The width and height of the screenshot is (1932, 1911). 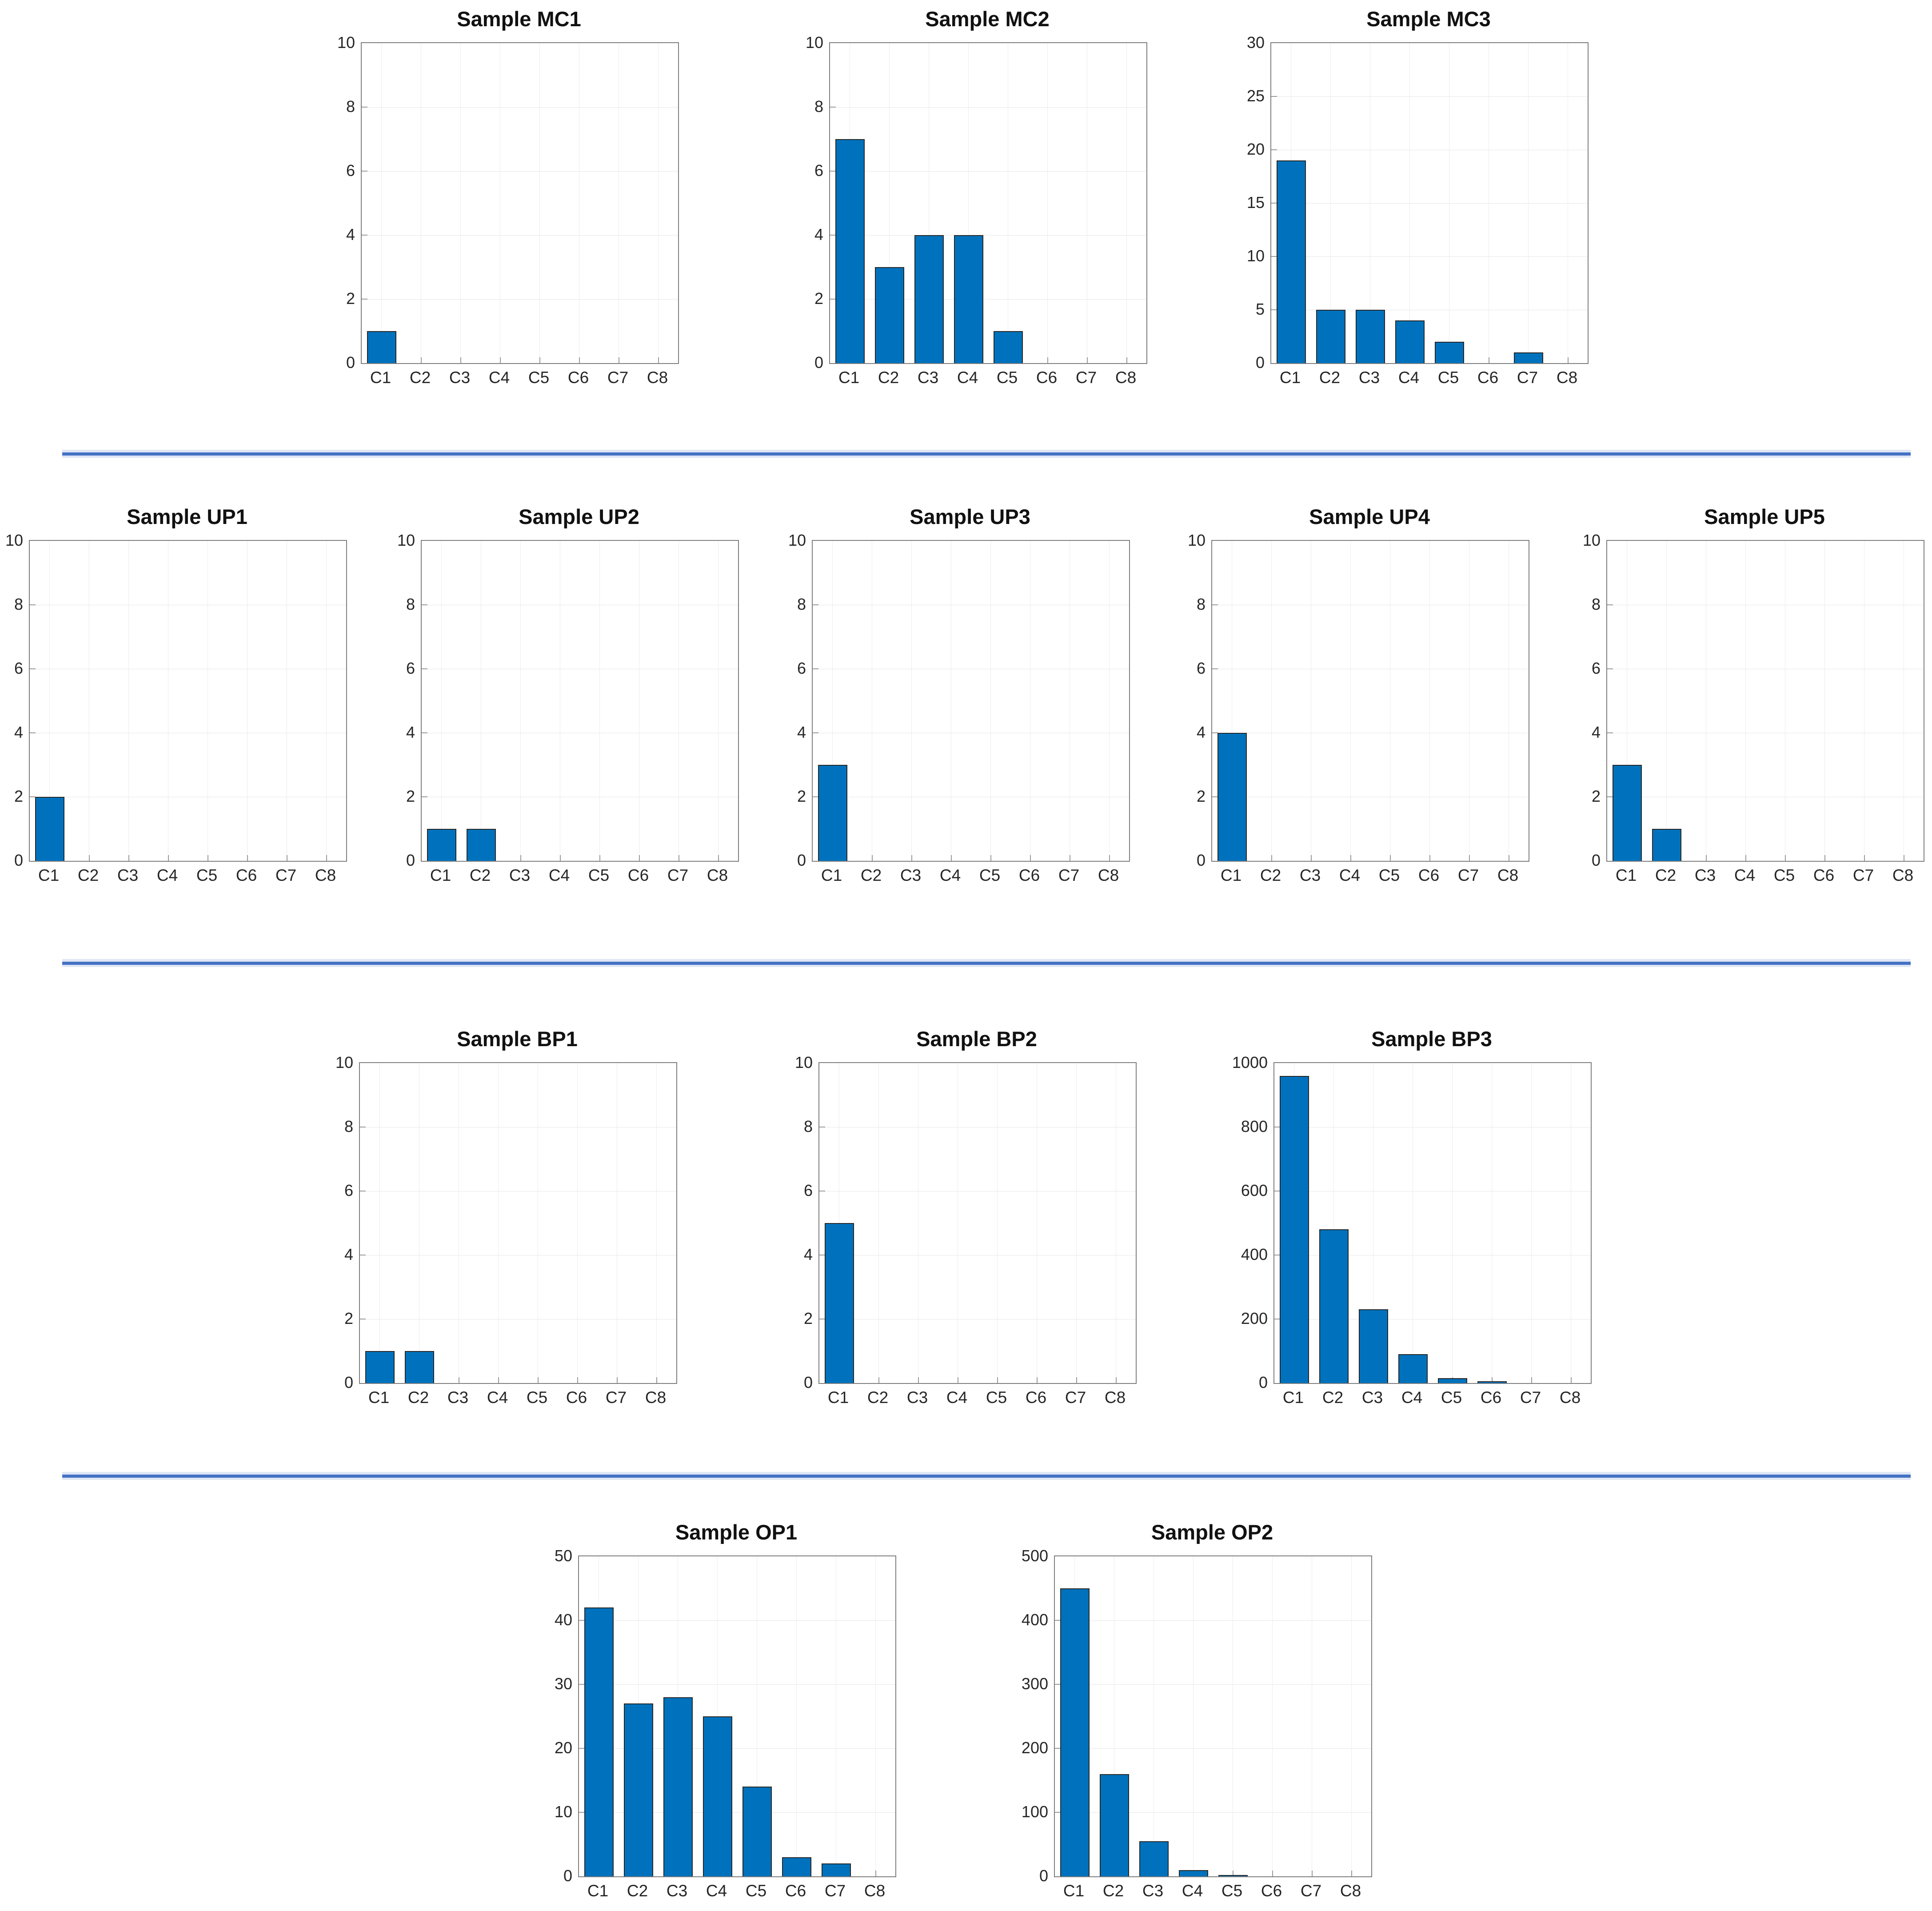 I want to click on y-tick-label: 20, so click(x=1255, y=149).